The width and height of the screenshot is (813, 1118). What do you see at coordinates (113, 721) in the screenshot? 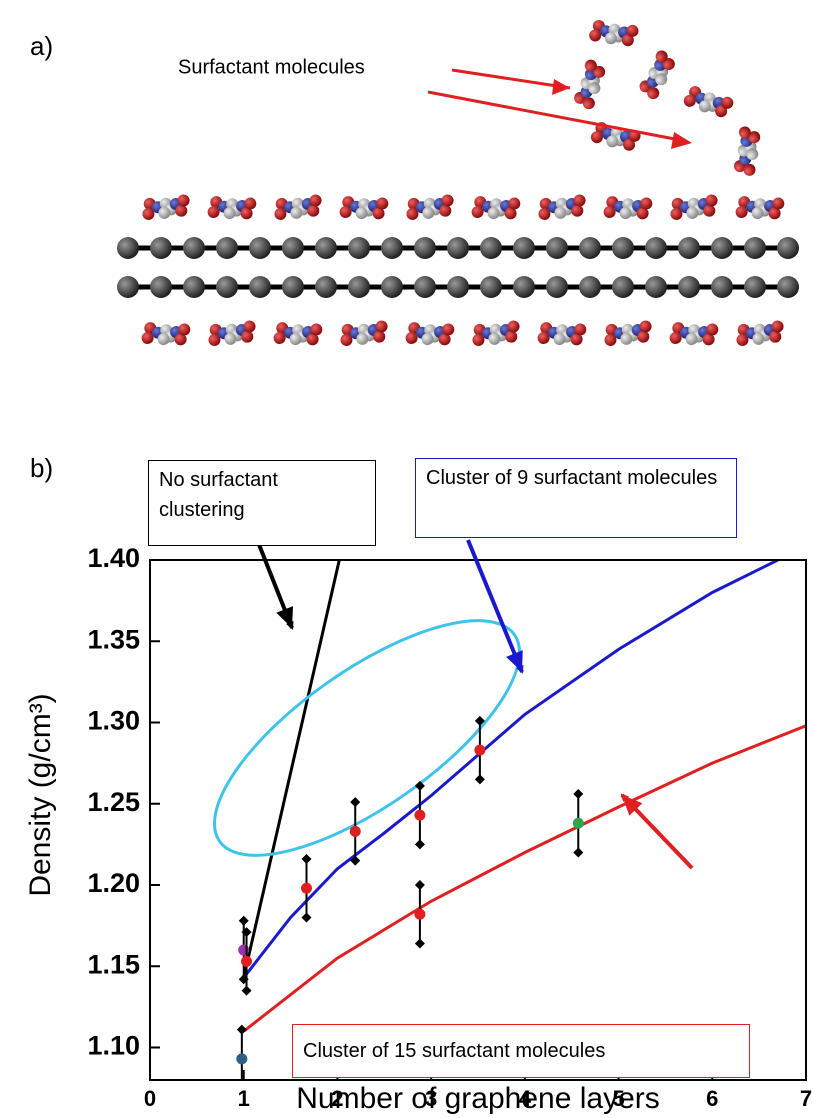
I see `y-tick-label: 1.30` at bounding box center [113, 721].